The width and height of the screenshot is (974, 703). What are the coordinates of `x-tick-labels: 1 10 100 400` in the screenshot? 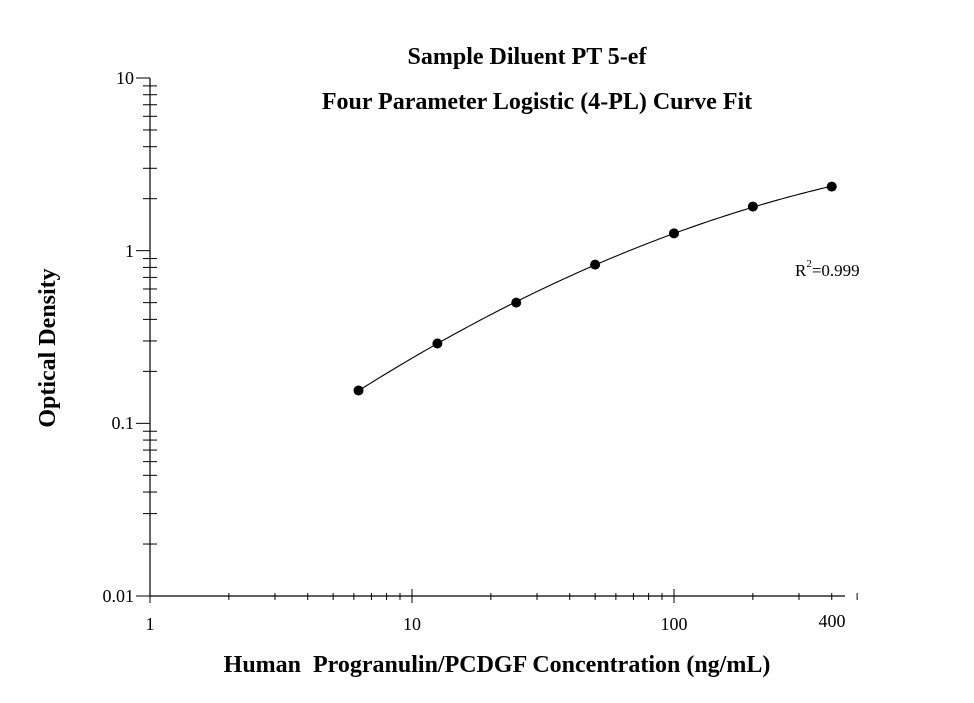 It's located at (496, 622).